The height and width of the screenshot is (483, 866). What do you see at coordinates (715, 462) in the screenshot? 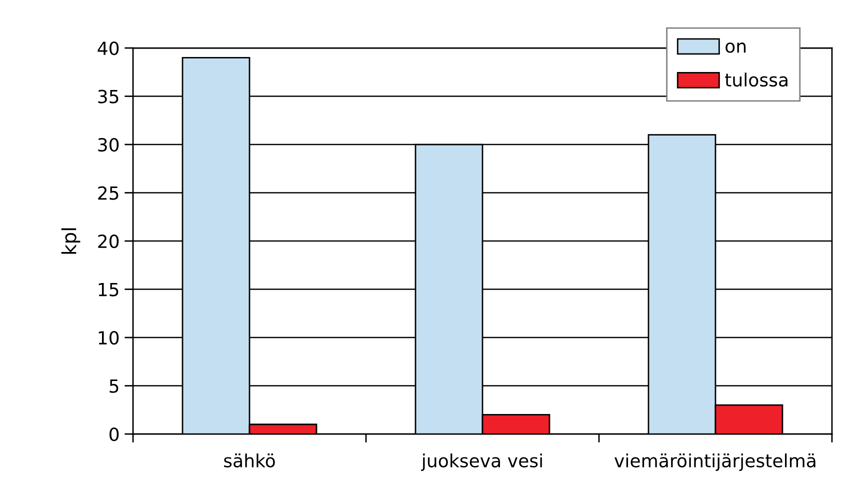
I see `x-tick-label: viemäröintijärjestelmä` at bounding box center [715, 462].